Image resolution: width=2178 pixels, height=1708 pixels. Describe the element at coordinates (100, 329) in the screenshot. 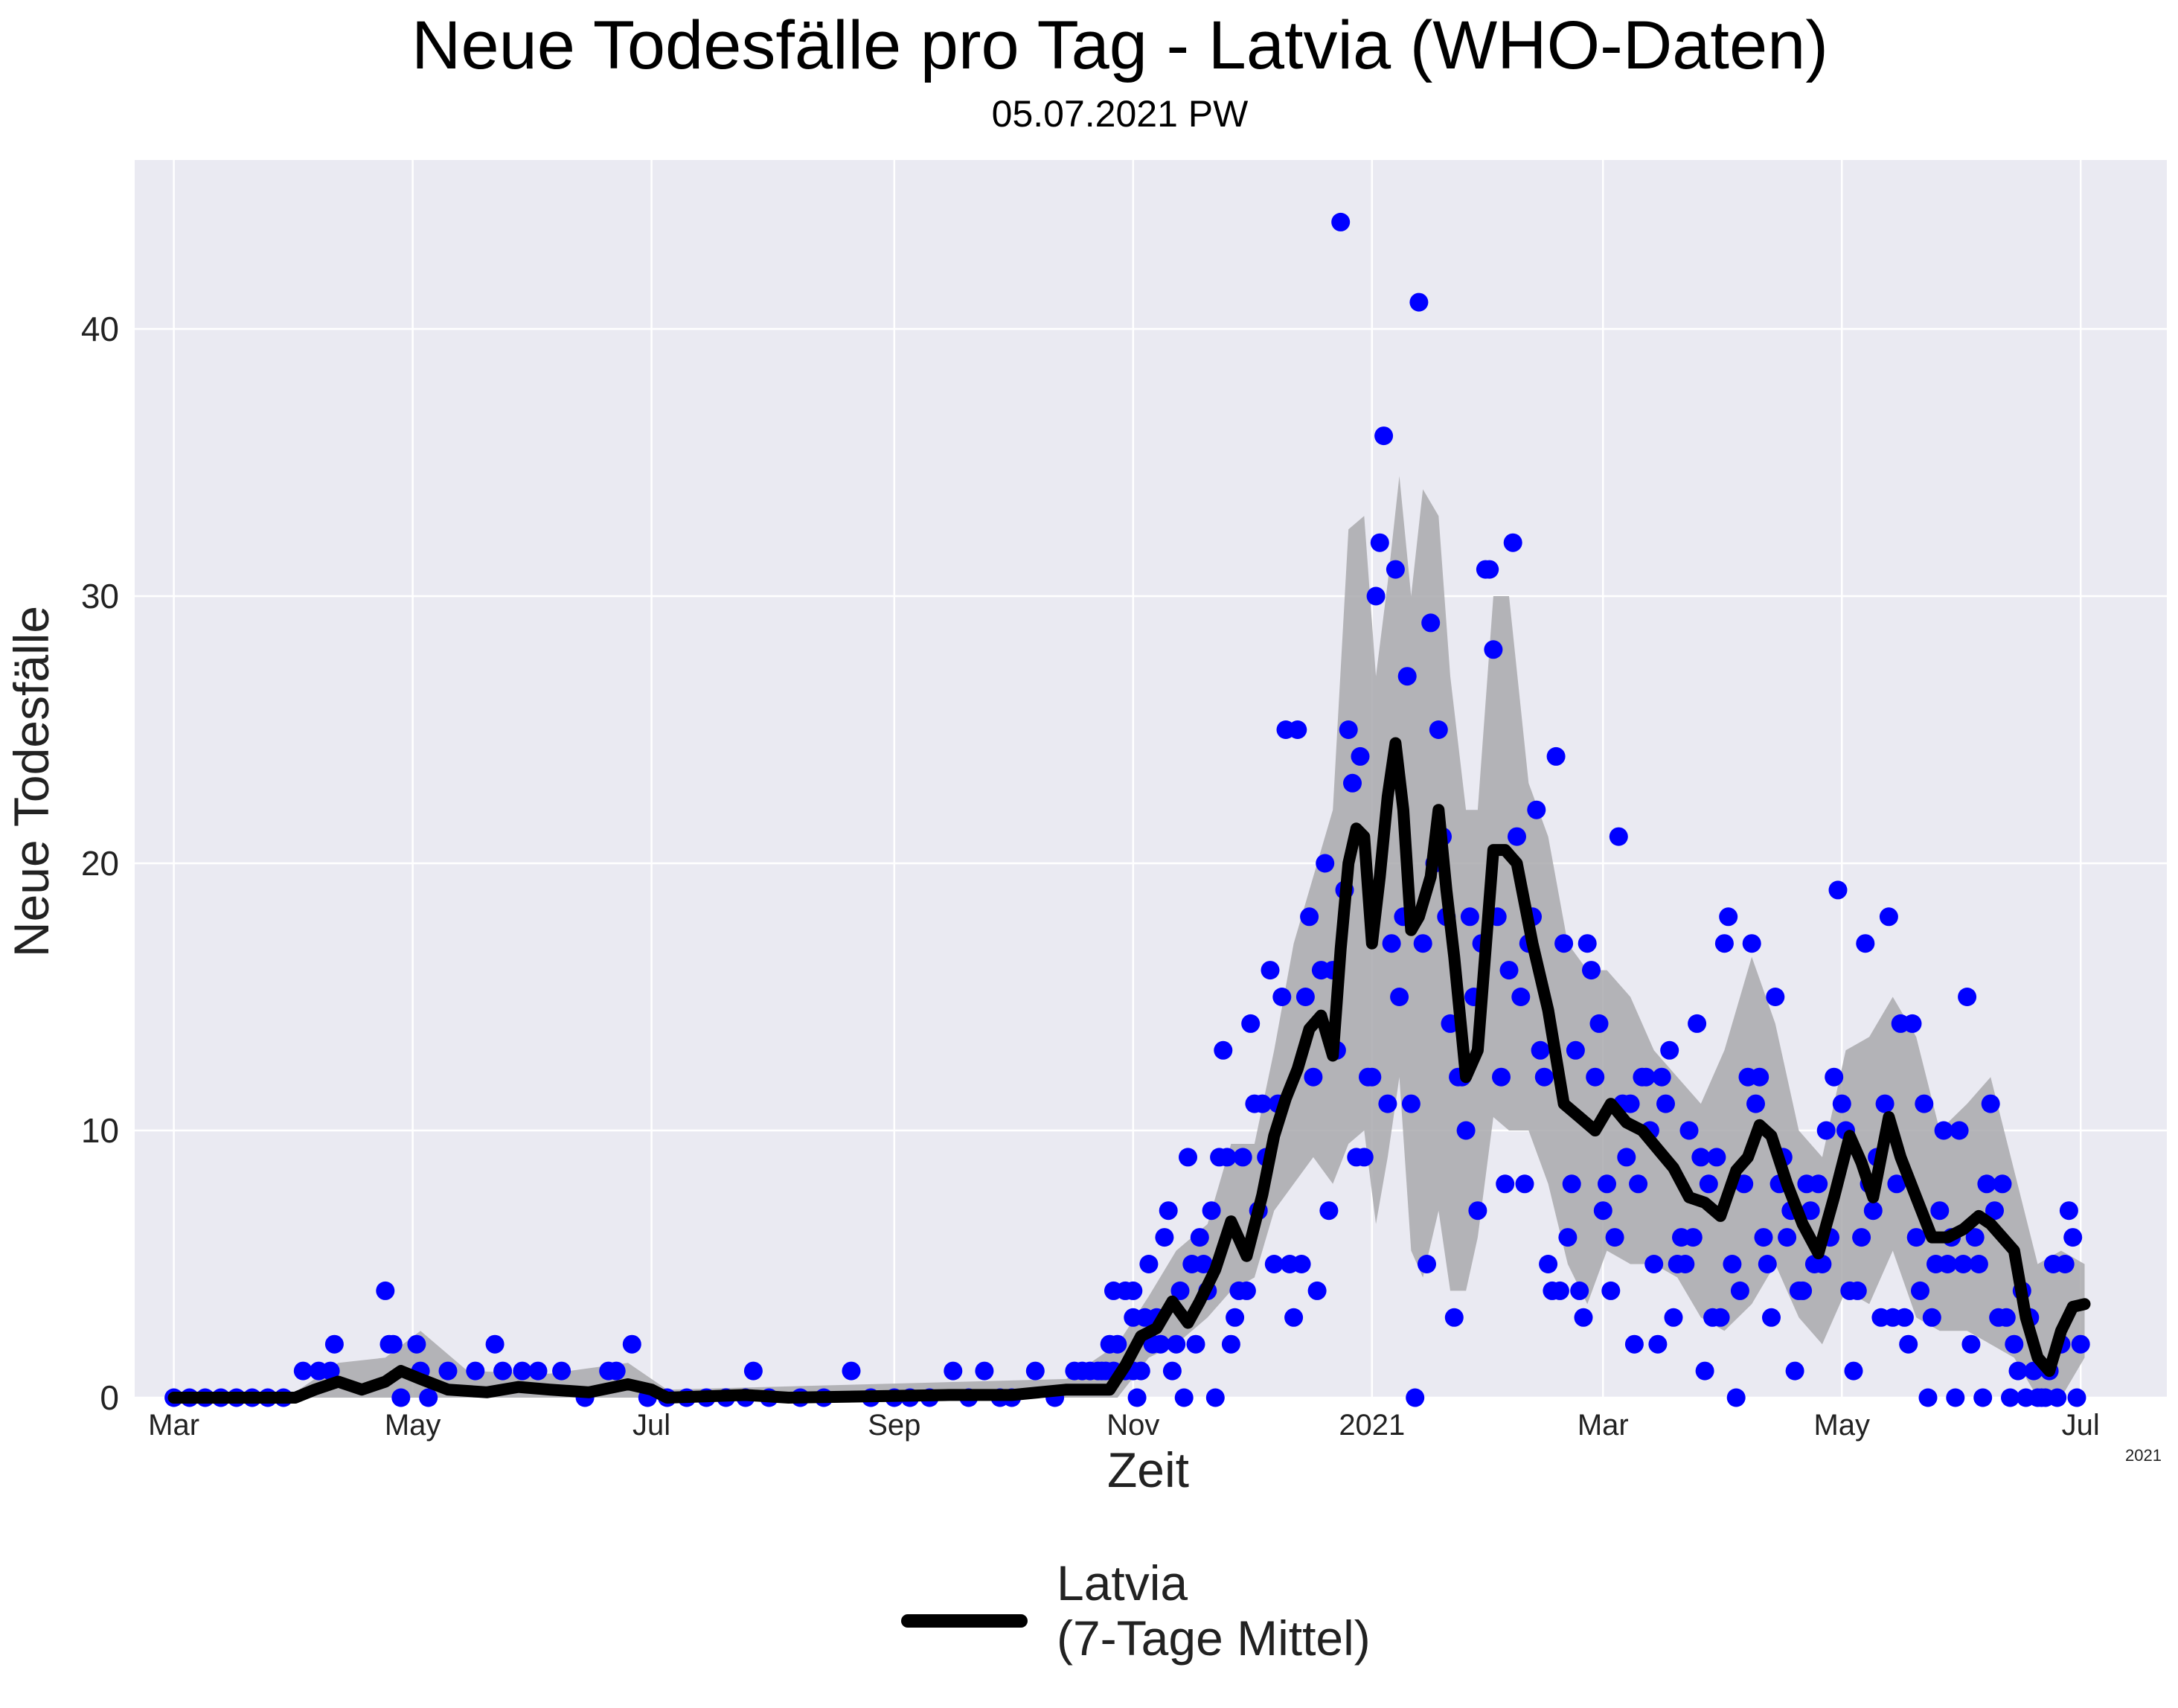

I see `y-tick-label: 40` at that location.